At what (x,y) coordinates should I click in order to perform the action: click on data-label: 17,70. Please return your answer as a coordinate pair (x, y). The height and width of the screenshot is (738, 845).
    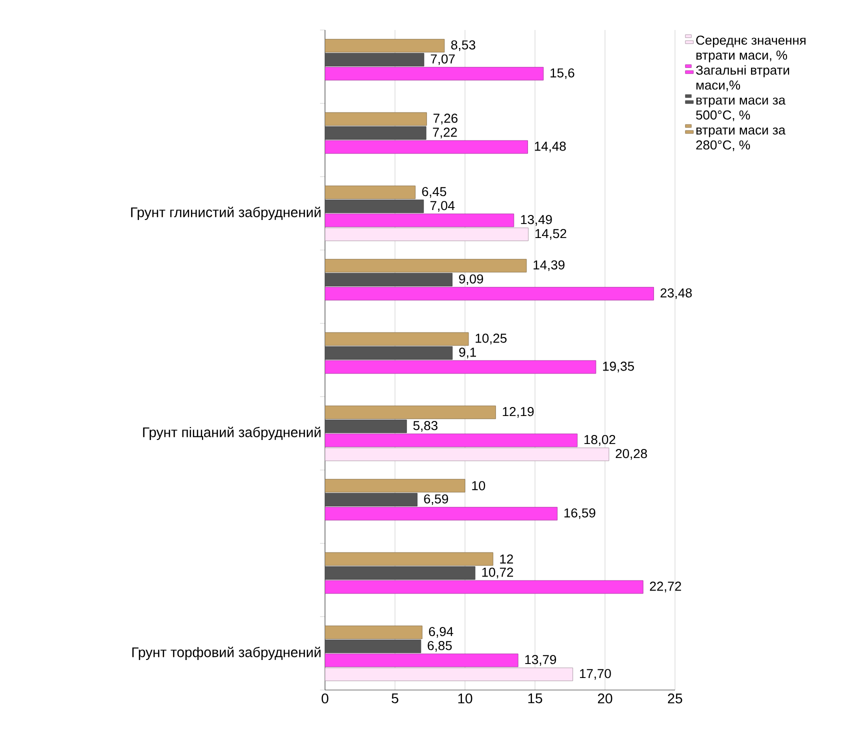
    Looking at the image, I should click on (595, 674).